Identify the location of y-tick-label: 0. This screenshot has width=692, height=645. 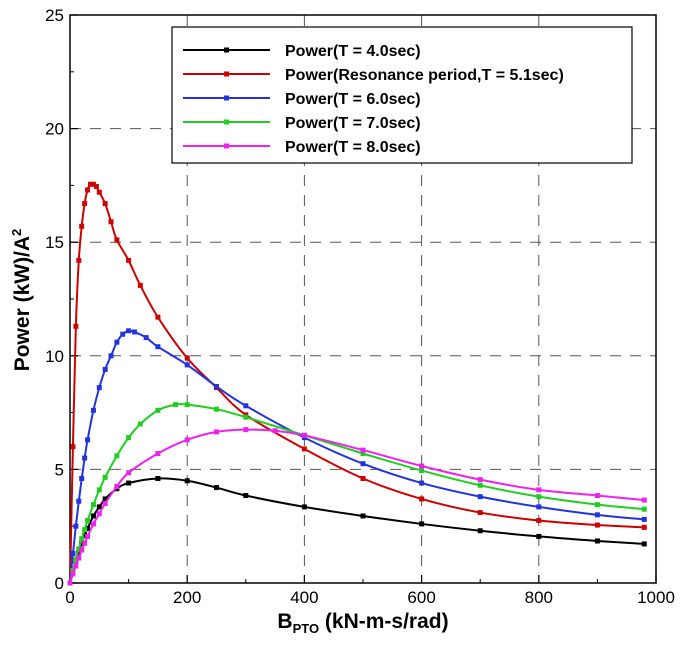
(59, 583).